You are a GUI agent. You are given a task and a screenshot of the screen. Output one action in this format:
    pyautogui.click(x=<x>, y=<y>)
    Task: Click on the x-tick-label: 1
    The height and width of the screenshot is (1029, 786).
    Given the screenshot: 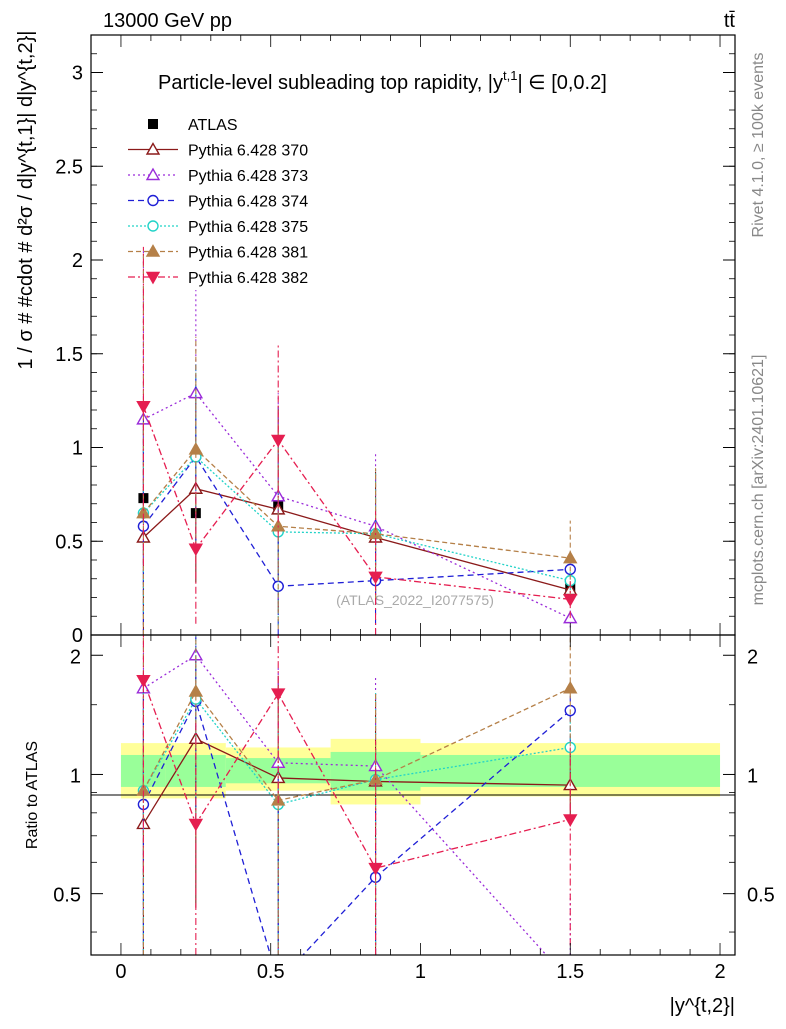 What is the action you would take?
    pyautogui.click(x=420, y=972)
    